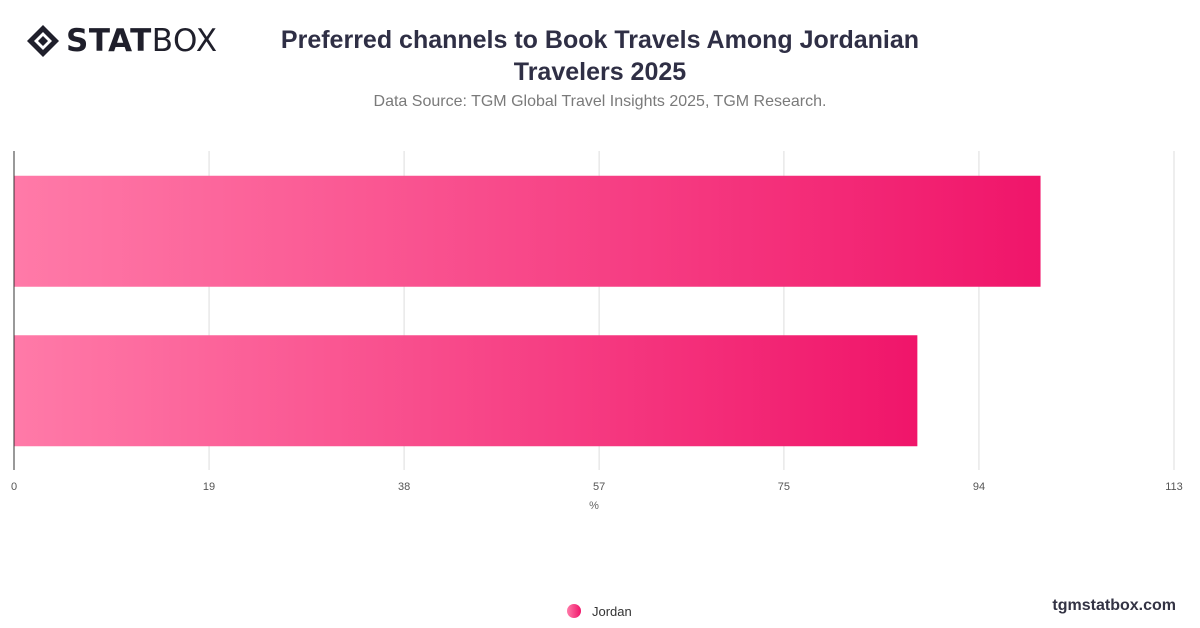  I want to click on logo-wordmark-bold: STAT, so click(109, 41).